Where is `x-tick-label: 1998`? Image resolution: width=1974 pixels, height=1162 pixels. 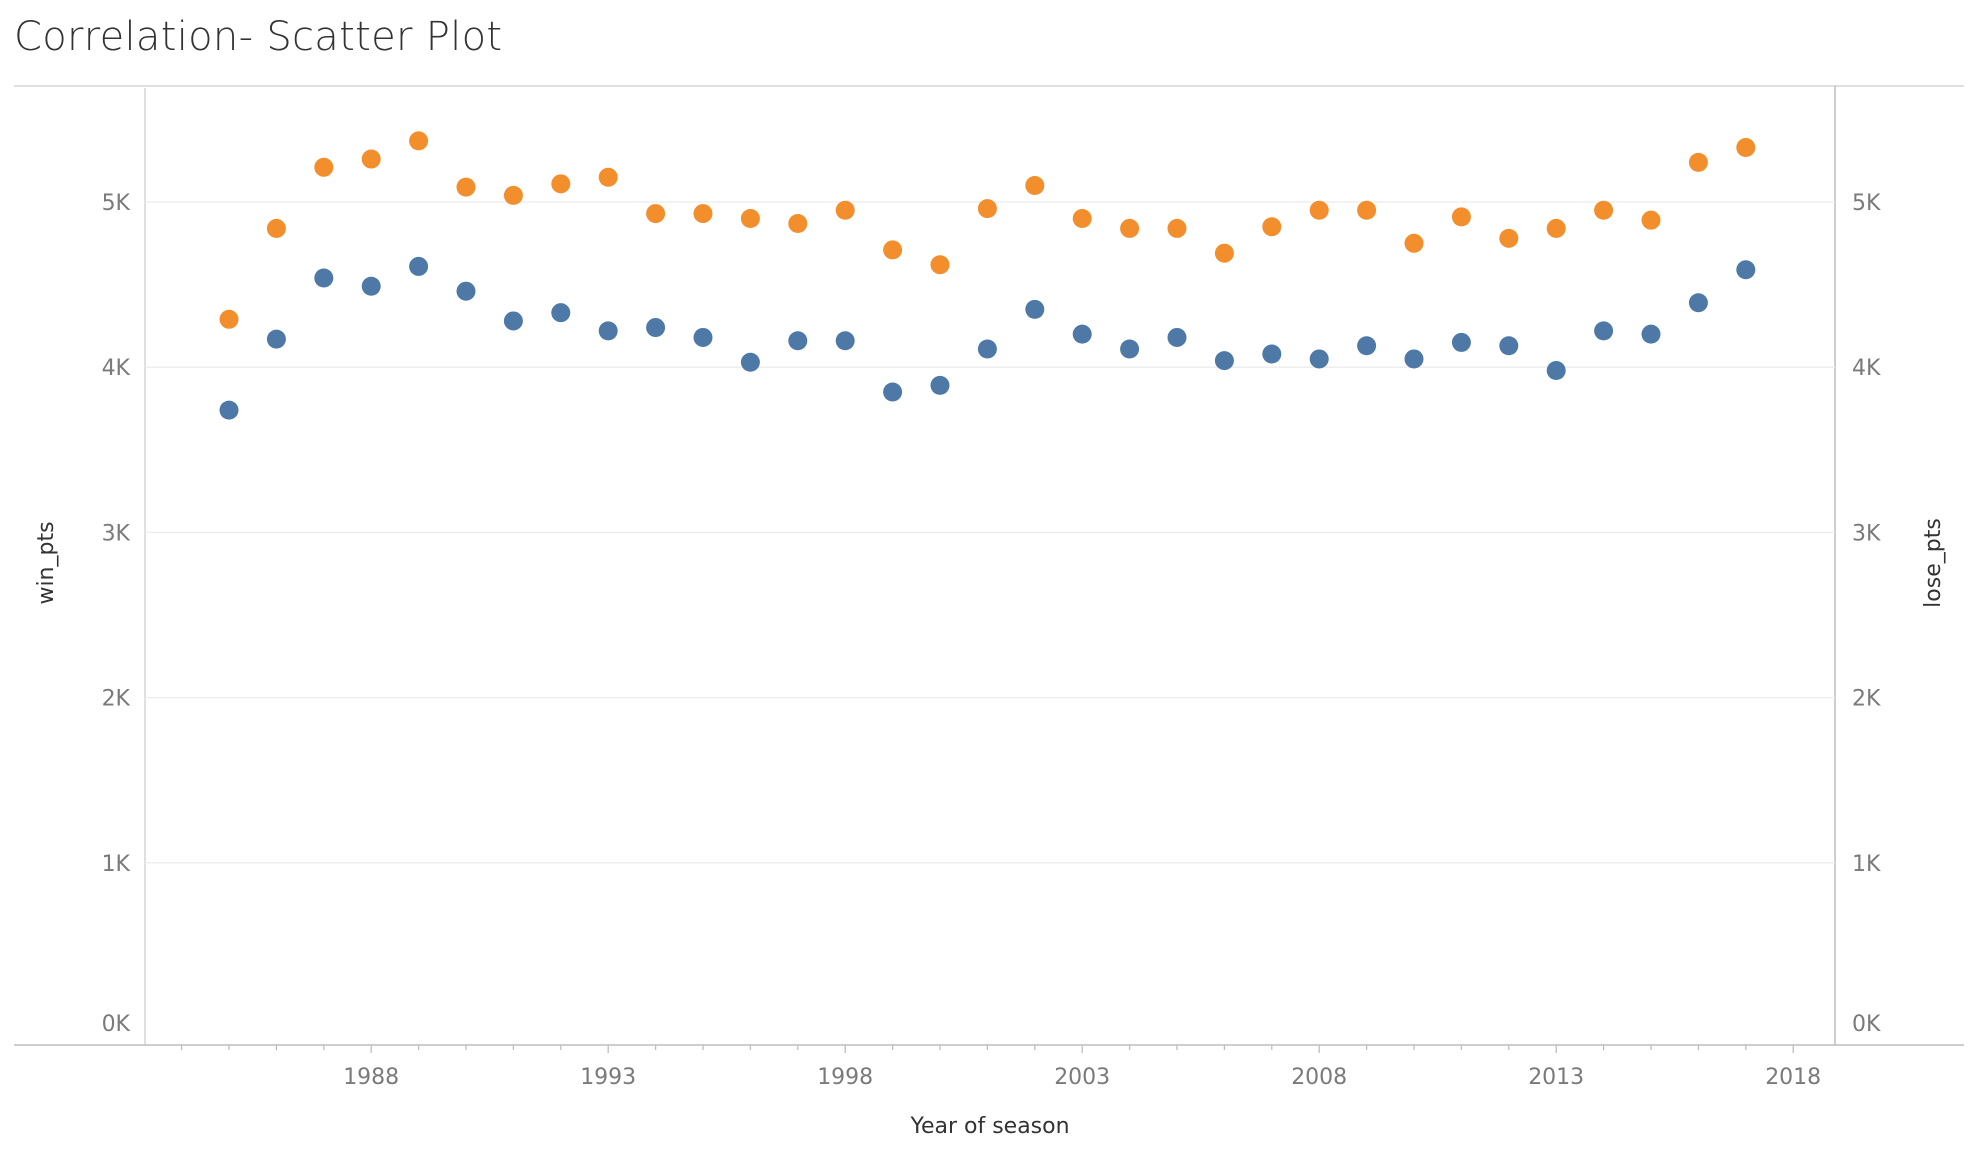
x-tick-label: 1998 is located at coordinates (845, 1077).